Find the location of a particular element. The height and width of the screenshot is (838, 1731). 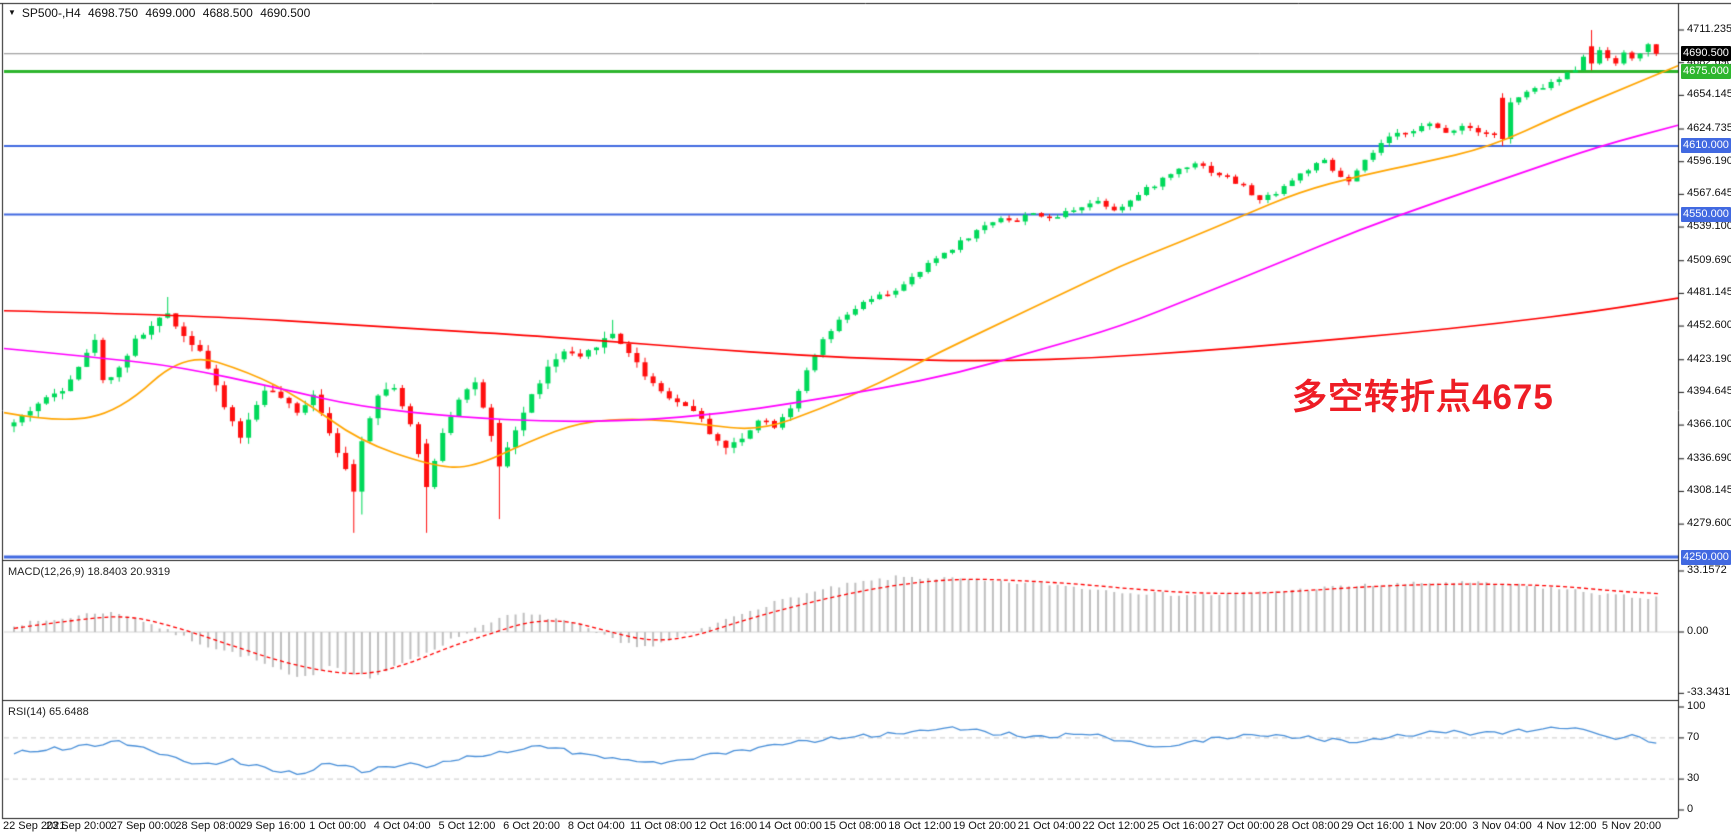

ohlc-low: 4688.500 is located at coordinates (227, 13).